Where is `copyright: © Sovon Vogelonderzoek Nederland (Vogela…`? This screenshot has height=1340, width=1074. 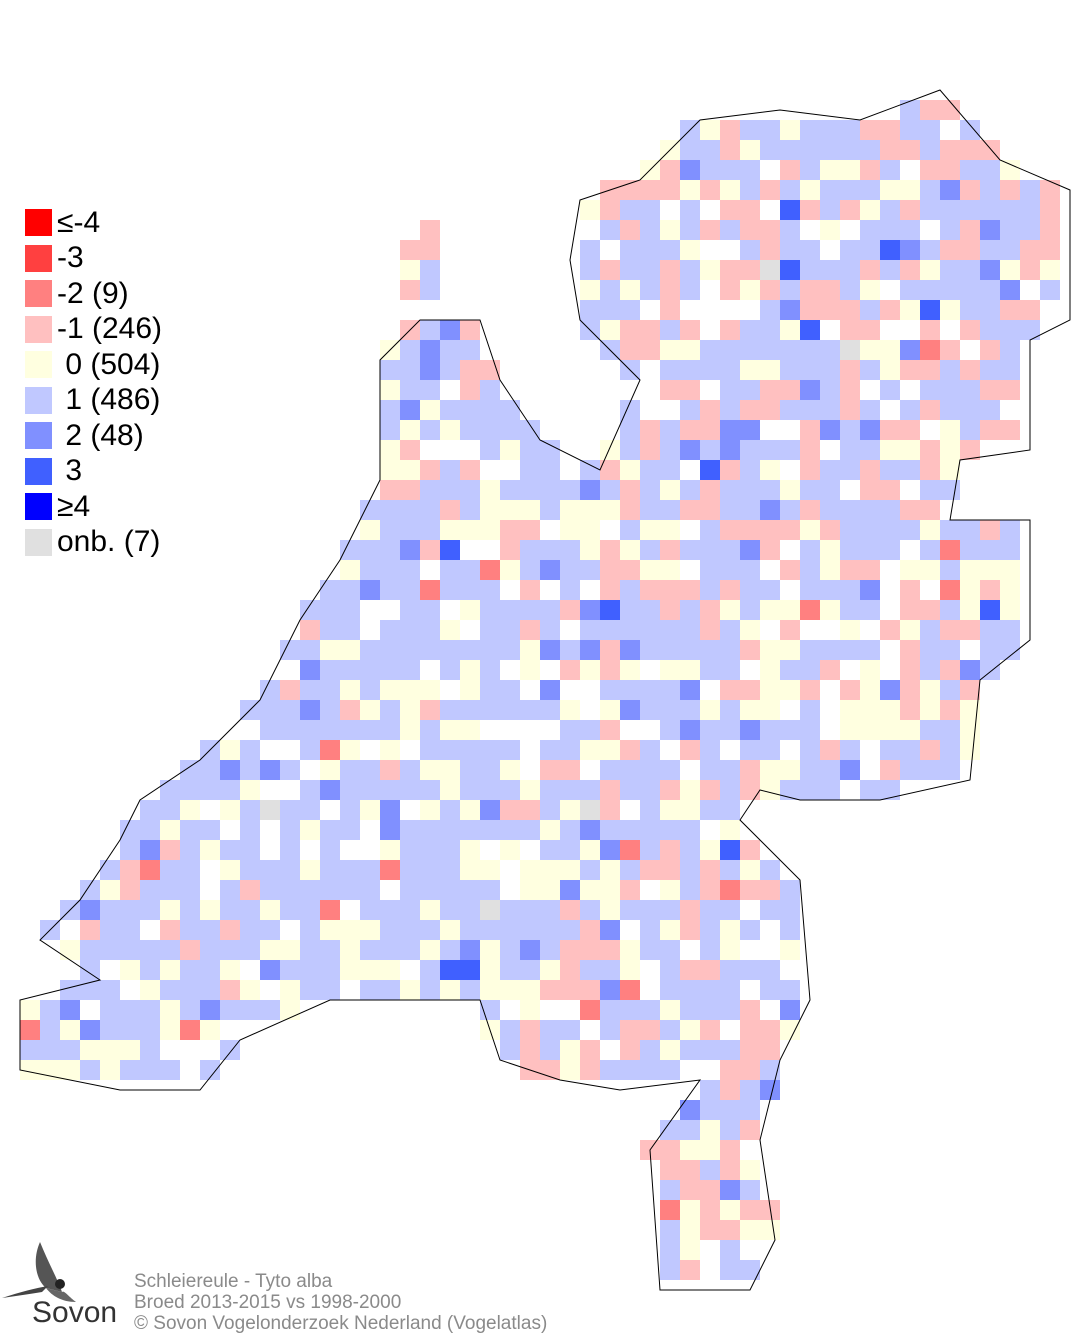 copyright: © Sovon Vogelonderzoek Nederland (Vogela… is located at coordinates (341, 1323).